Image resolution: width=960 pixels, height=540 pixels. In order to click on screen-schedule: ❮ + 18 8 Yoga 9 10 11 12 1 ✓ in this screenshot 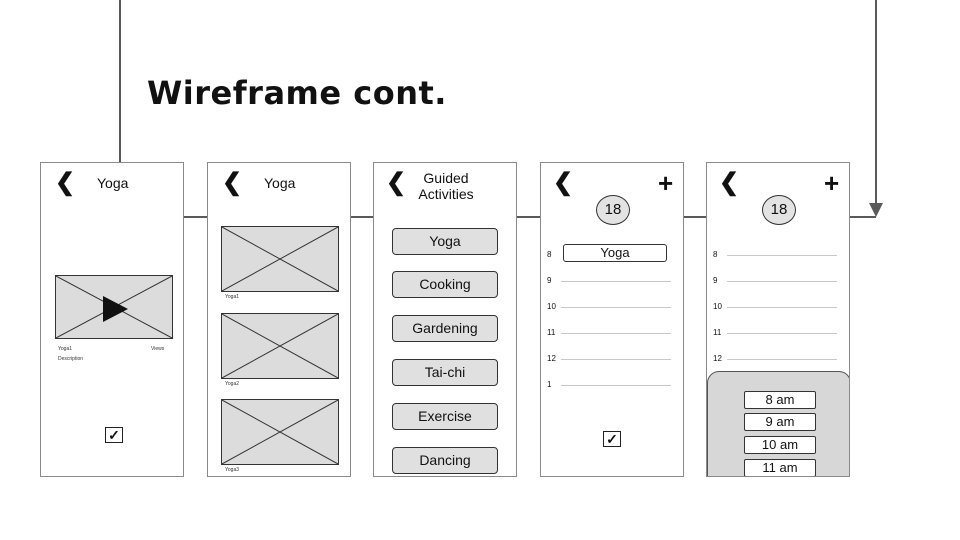, I will do `click(612, 319)`.